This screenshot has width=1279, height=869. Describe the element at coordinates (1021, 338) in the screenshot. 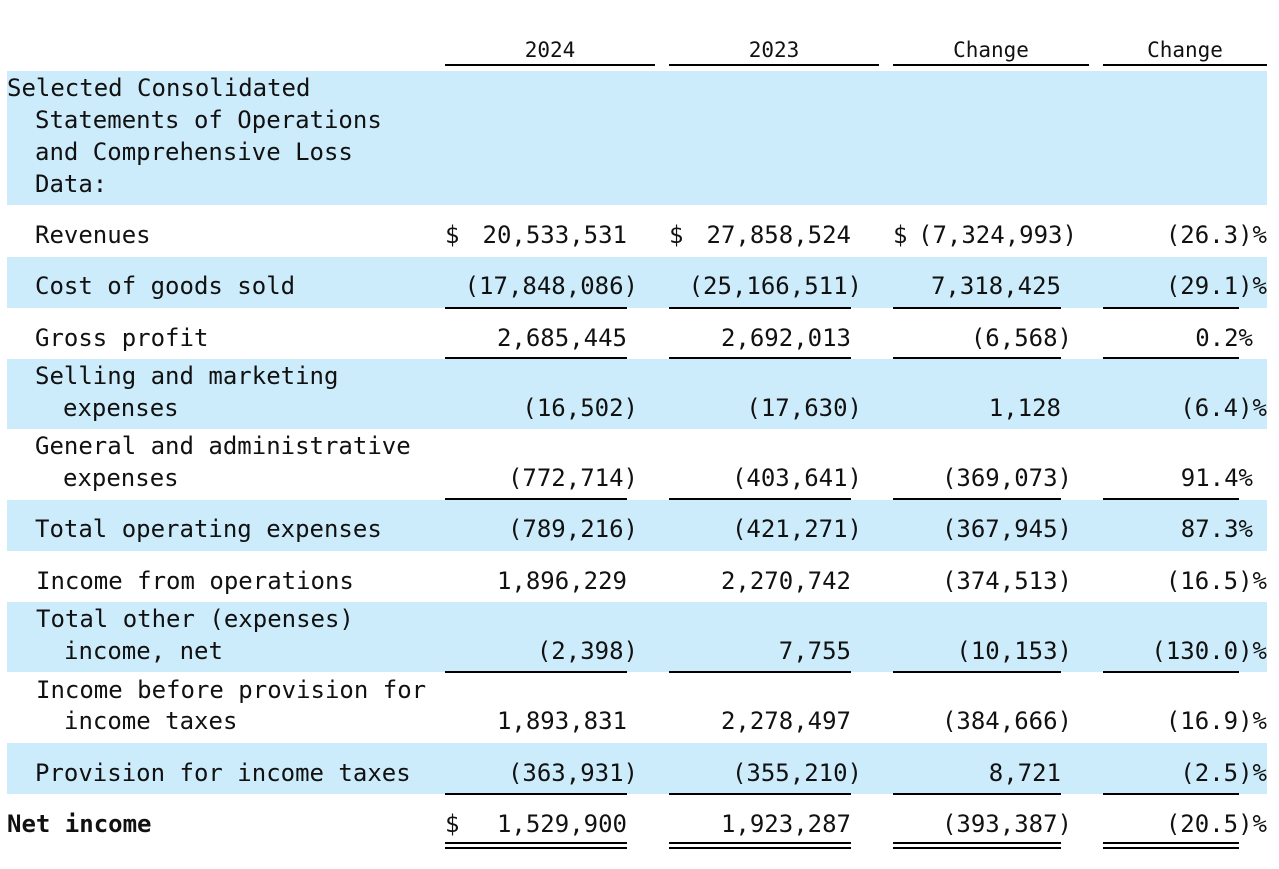

I see `value-change: (6,568)` at that location.